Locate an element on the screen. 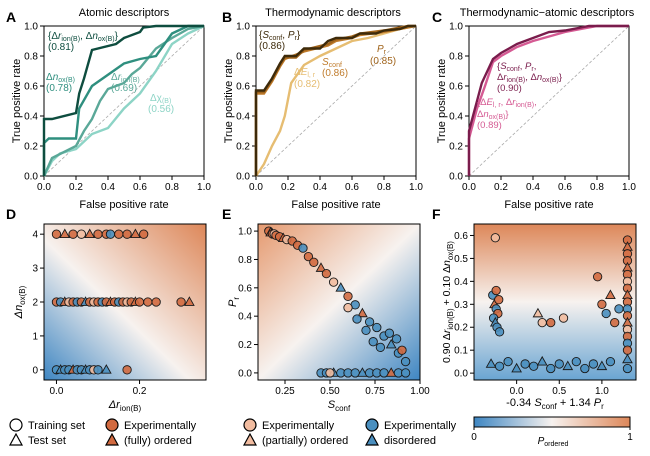 The height and width of the screenshot is (456, 650). panel-a-xtick-label-2: 0.4 is located at coordinates (108, 187).